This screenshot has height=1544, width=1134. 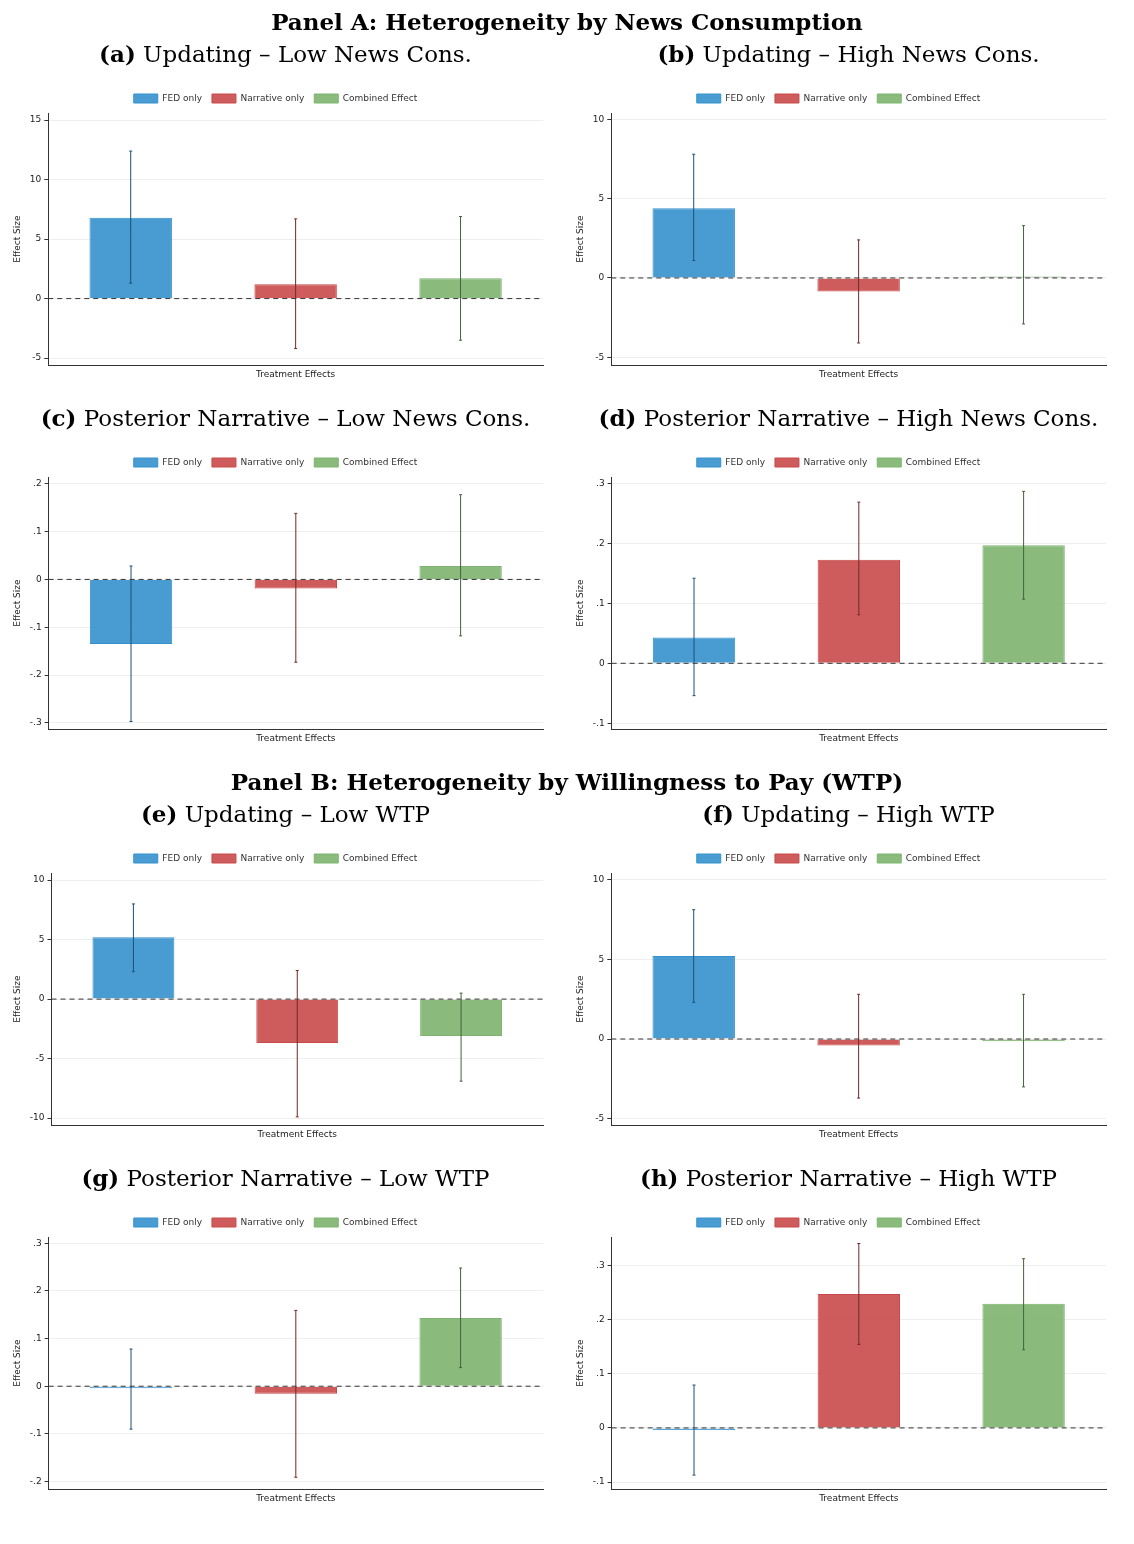 What do you see at coordinates (567, 782) in the screenshot?
I see `chart-subtitle: Panel B: Heterogeneity by Willingness to Pay (WTP)` at bounding box center [567, 782].